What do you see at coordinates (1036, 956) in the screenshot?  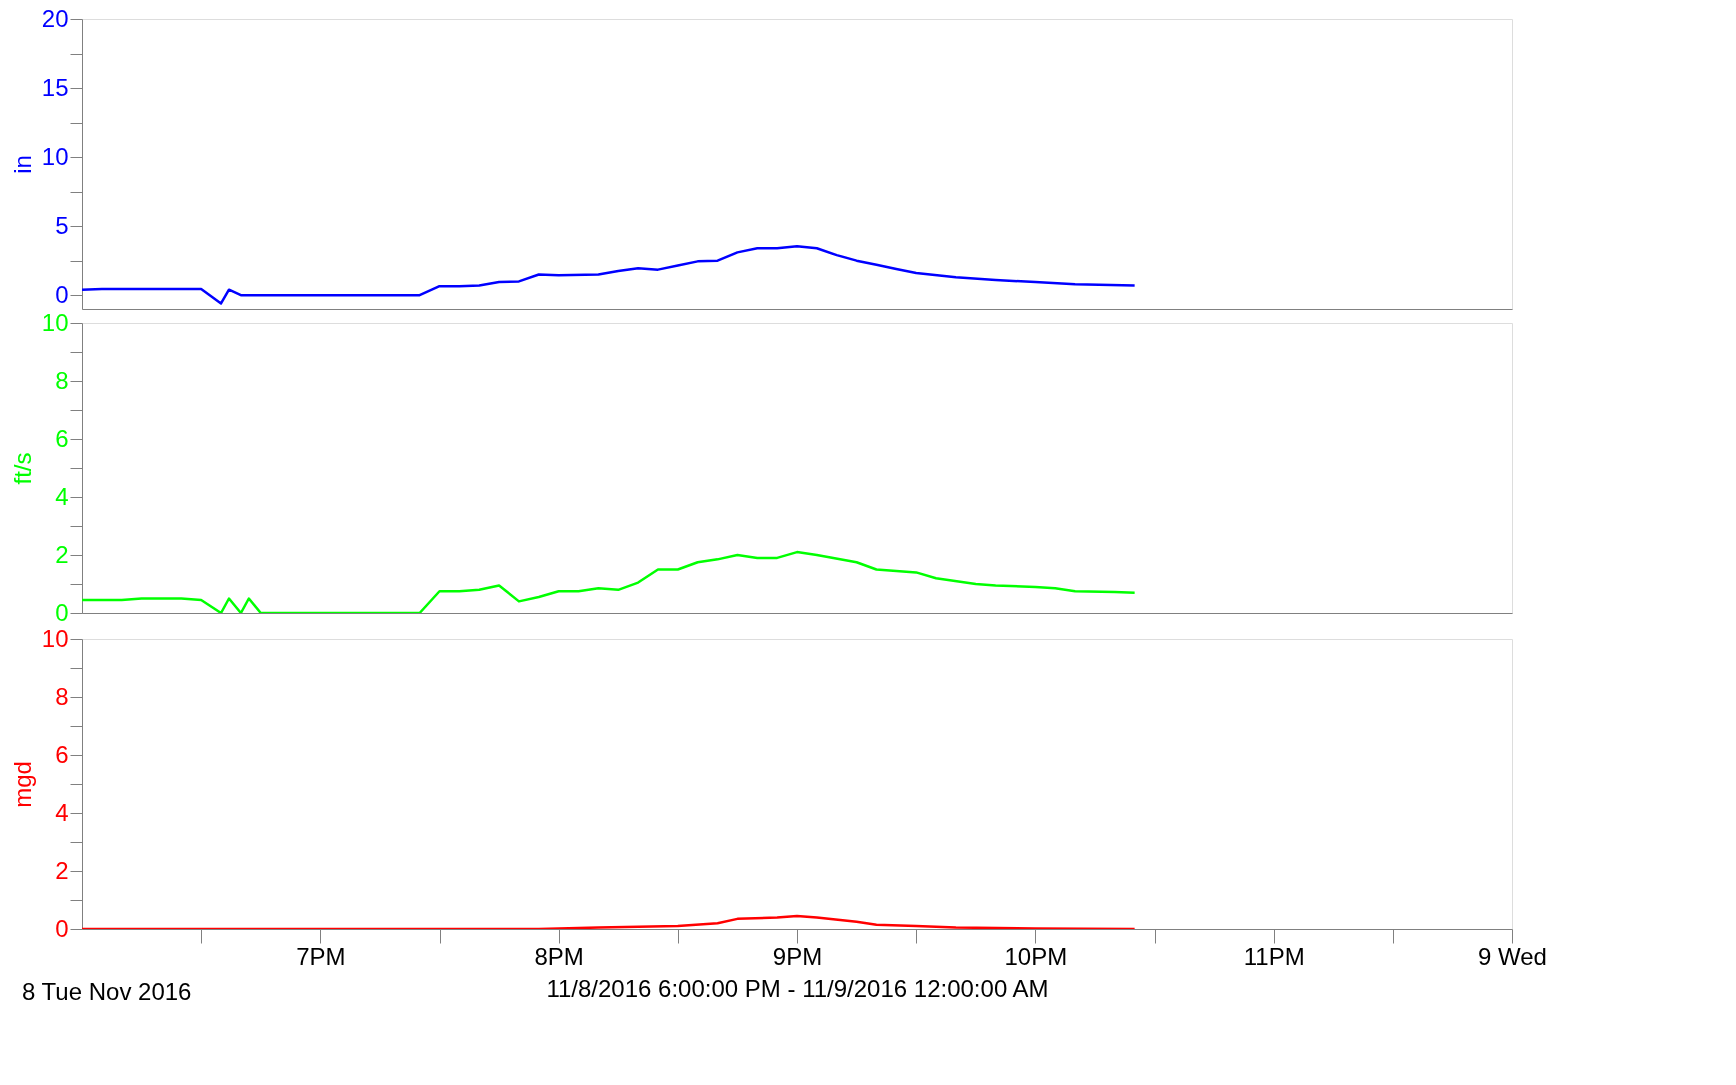 I see `x-tick-label: 10PM` at bounding box center [1036, 956].